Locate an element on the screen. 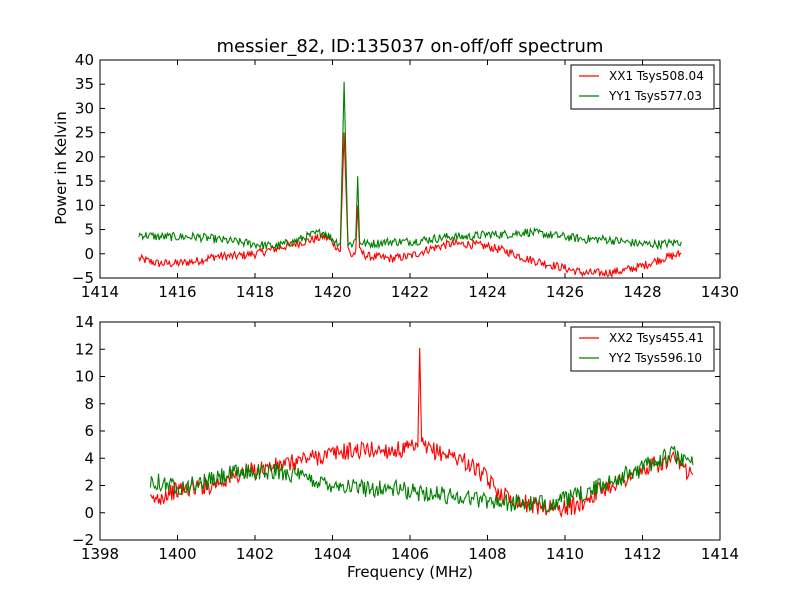  bottom-x-tick-label: 1414 is located at coordinates (720, 554).